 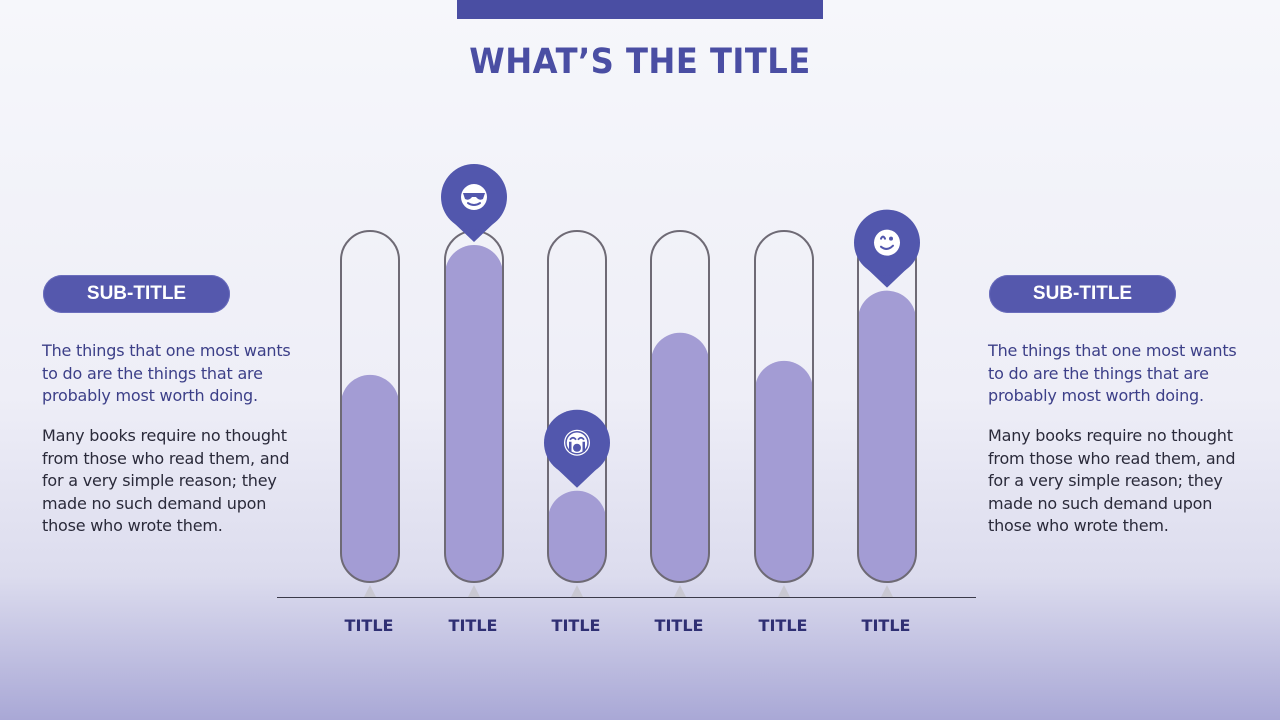 What do you see at coordinates (1082, 294) in the screenshot?
I see `right-subtitle-pill: SUB-TITLE` at bounding box center [1082, 294].